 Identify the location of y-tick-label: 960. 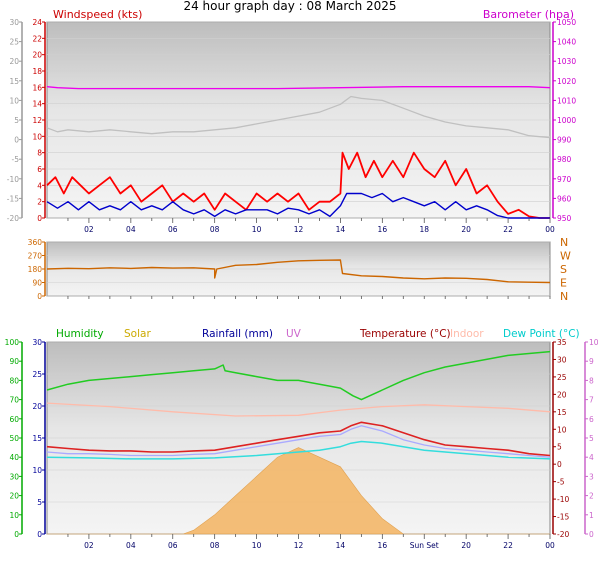
(564, 198).